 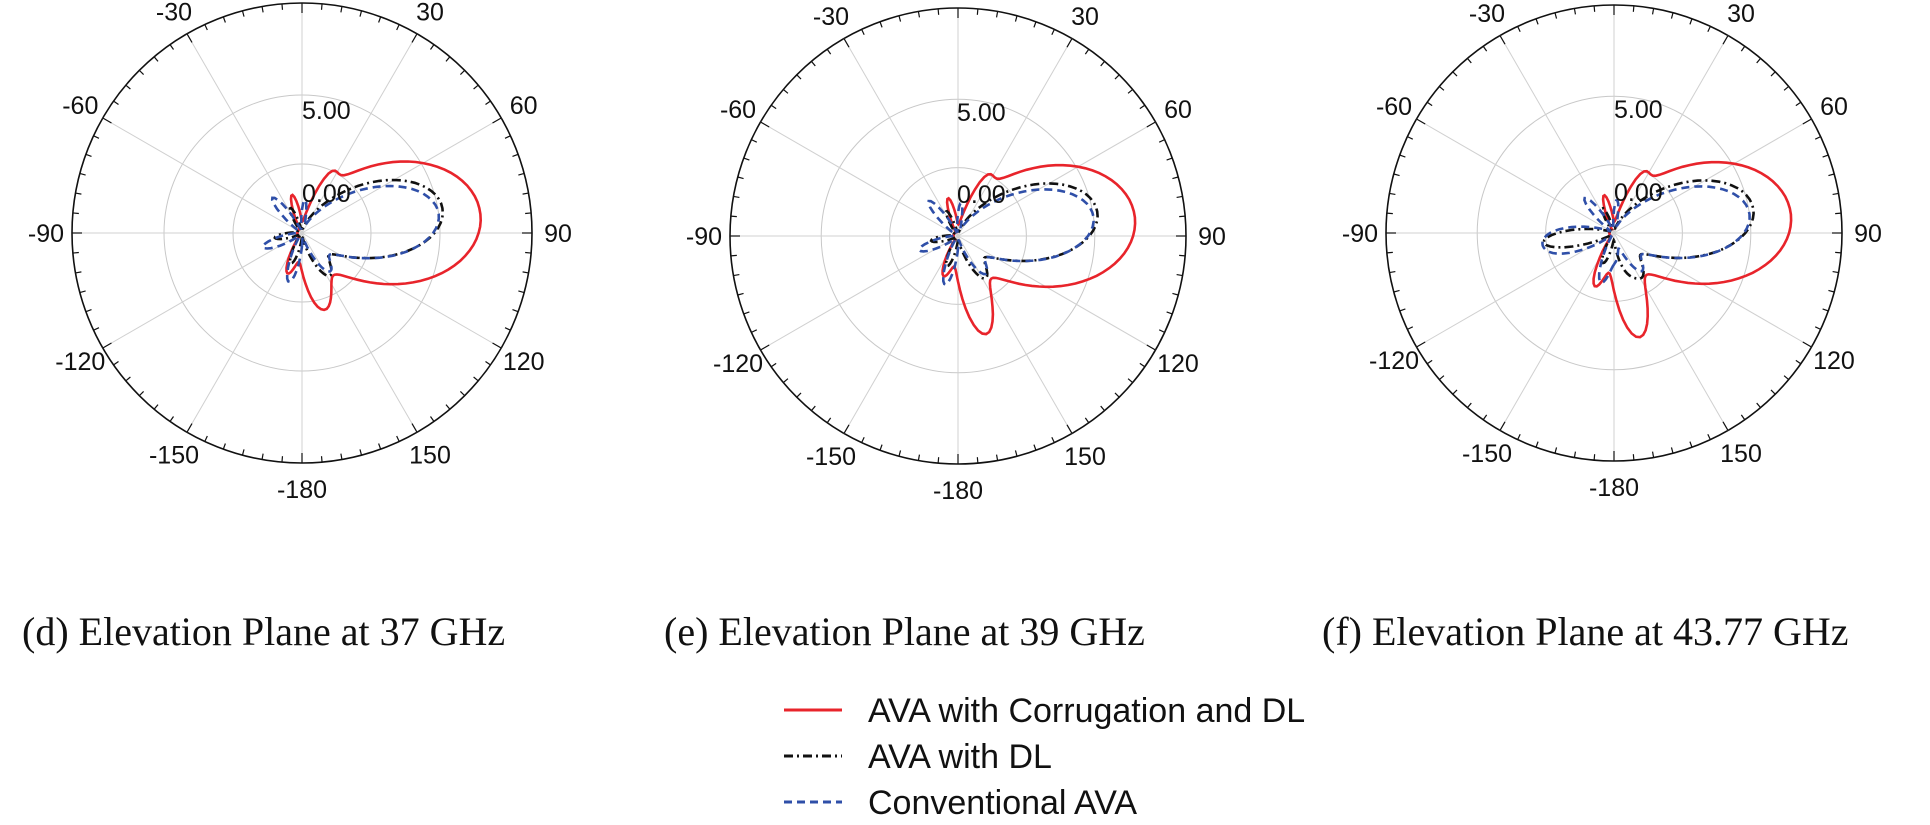 I want to click on angle-tick-label: -60, so click(x=1394, y=107).